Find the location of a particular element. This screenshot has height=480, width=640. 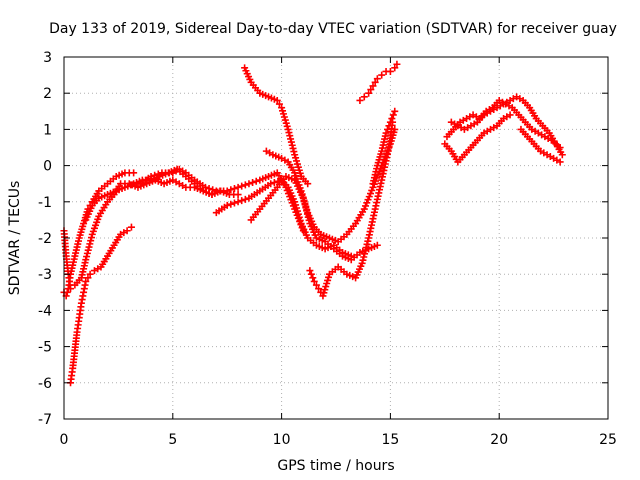

x-axis-label: GPS time / hours is located at coordinates (335, 466).